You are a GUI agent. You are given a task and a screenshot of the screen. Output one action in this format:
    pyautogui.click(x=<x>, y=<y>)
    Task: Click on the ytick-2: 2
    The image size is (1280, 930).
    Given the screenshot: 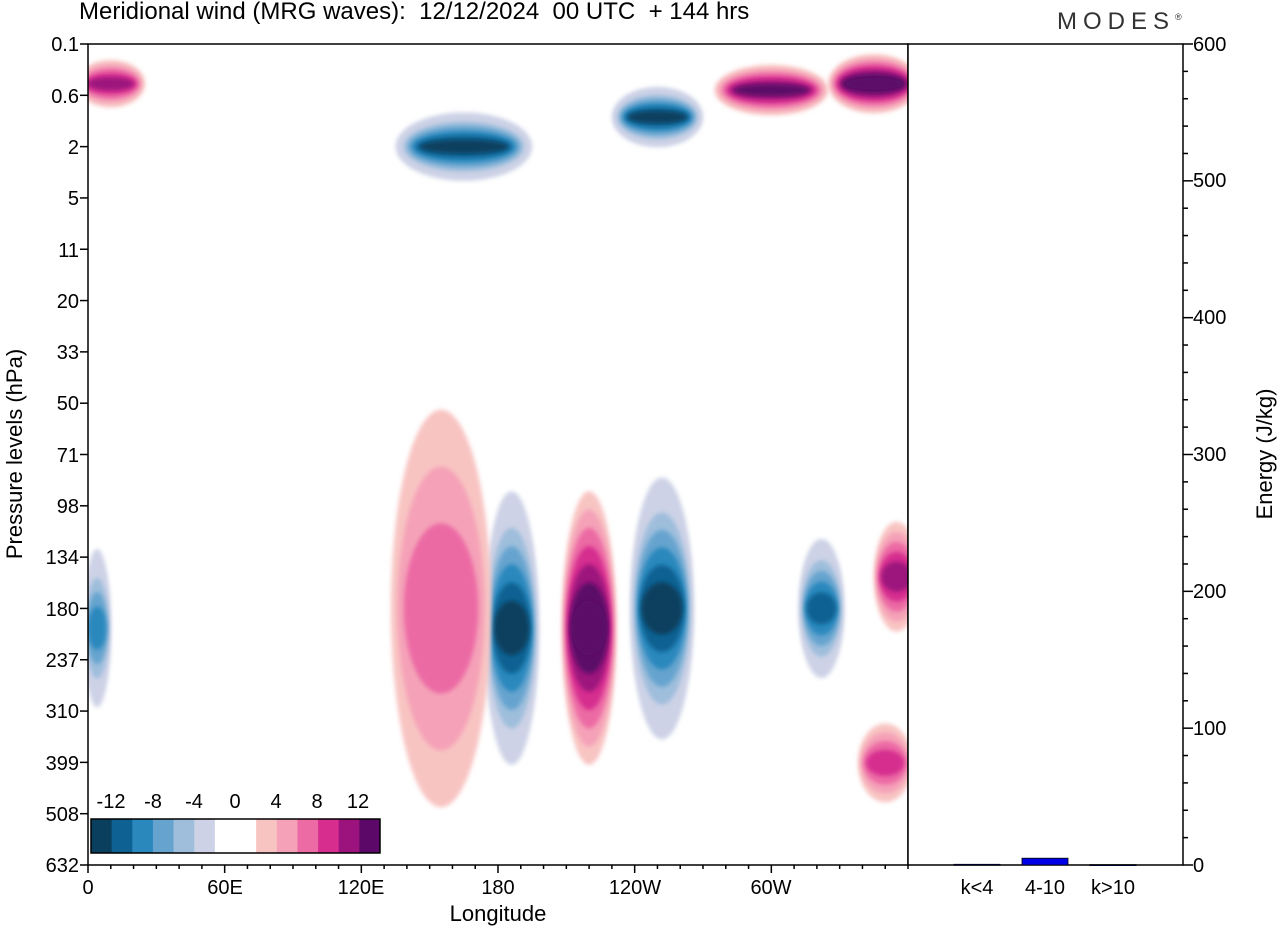 What is the action you would take?
    pyautogui.click(x=73, y=148)
    